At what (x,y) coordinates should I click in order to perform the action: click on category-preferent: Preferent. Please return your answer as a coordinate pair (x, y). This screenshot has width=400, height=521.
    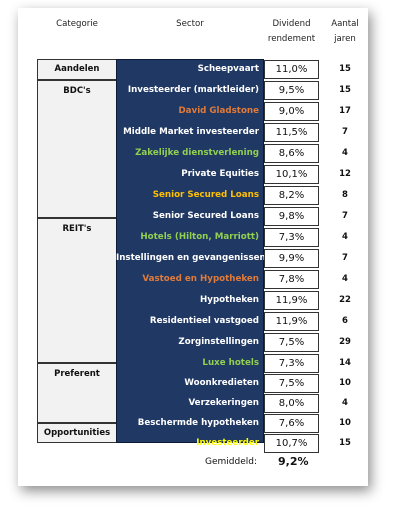
    Looking at the image, I should click on (77, 393).